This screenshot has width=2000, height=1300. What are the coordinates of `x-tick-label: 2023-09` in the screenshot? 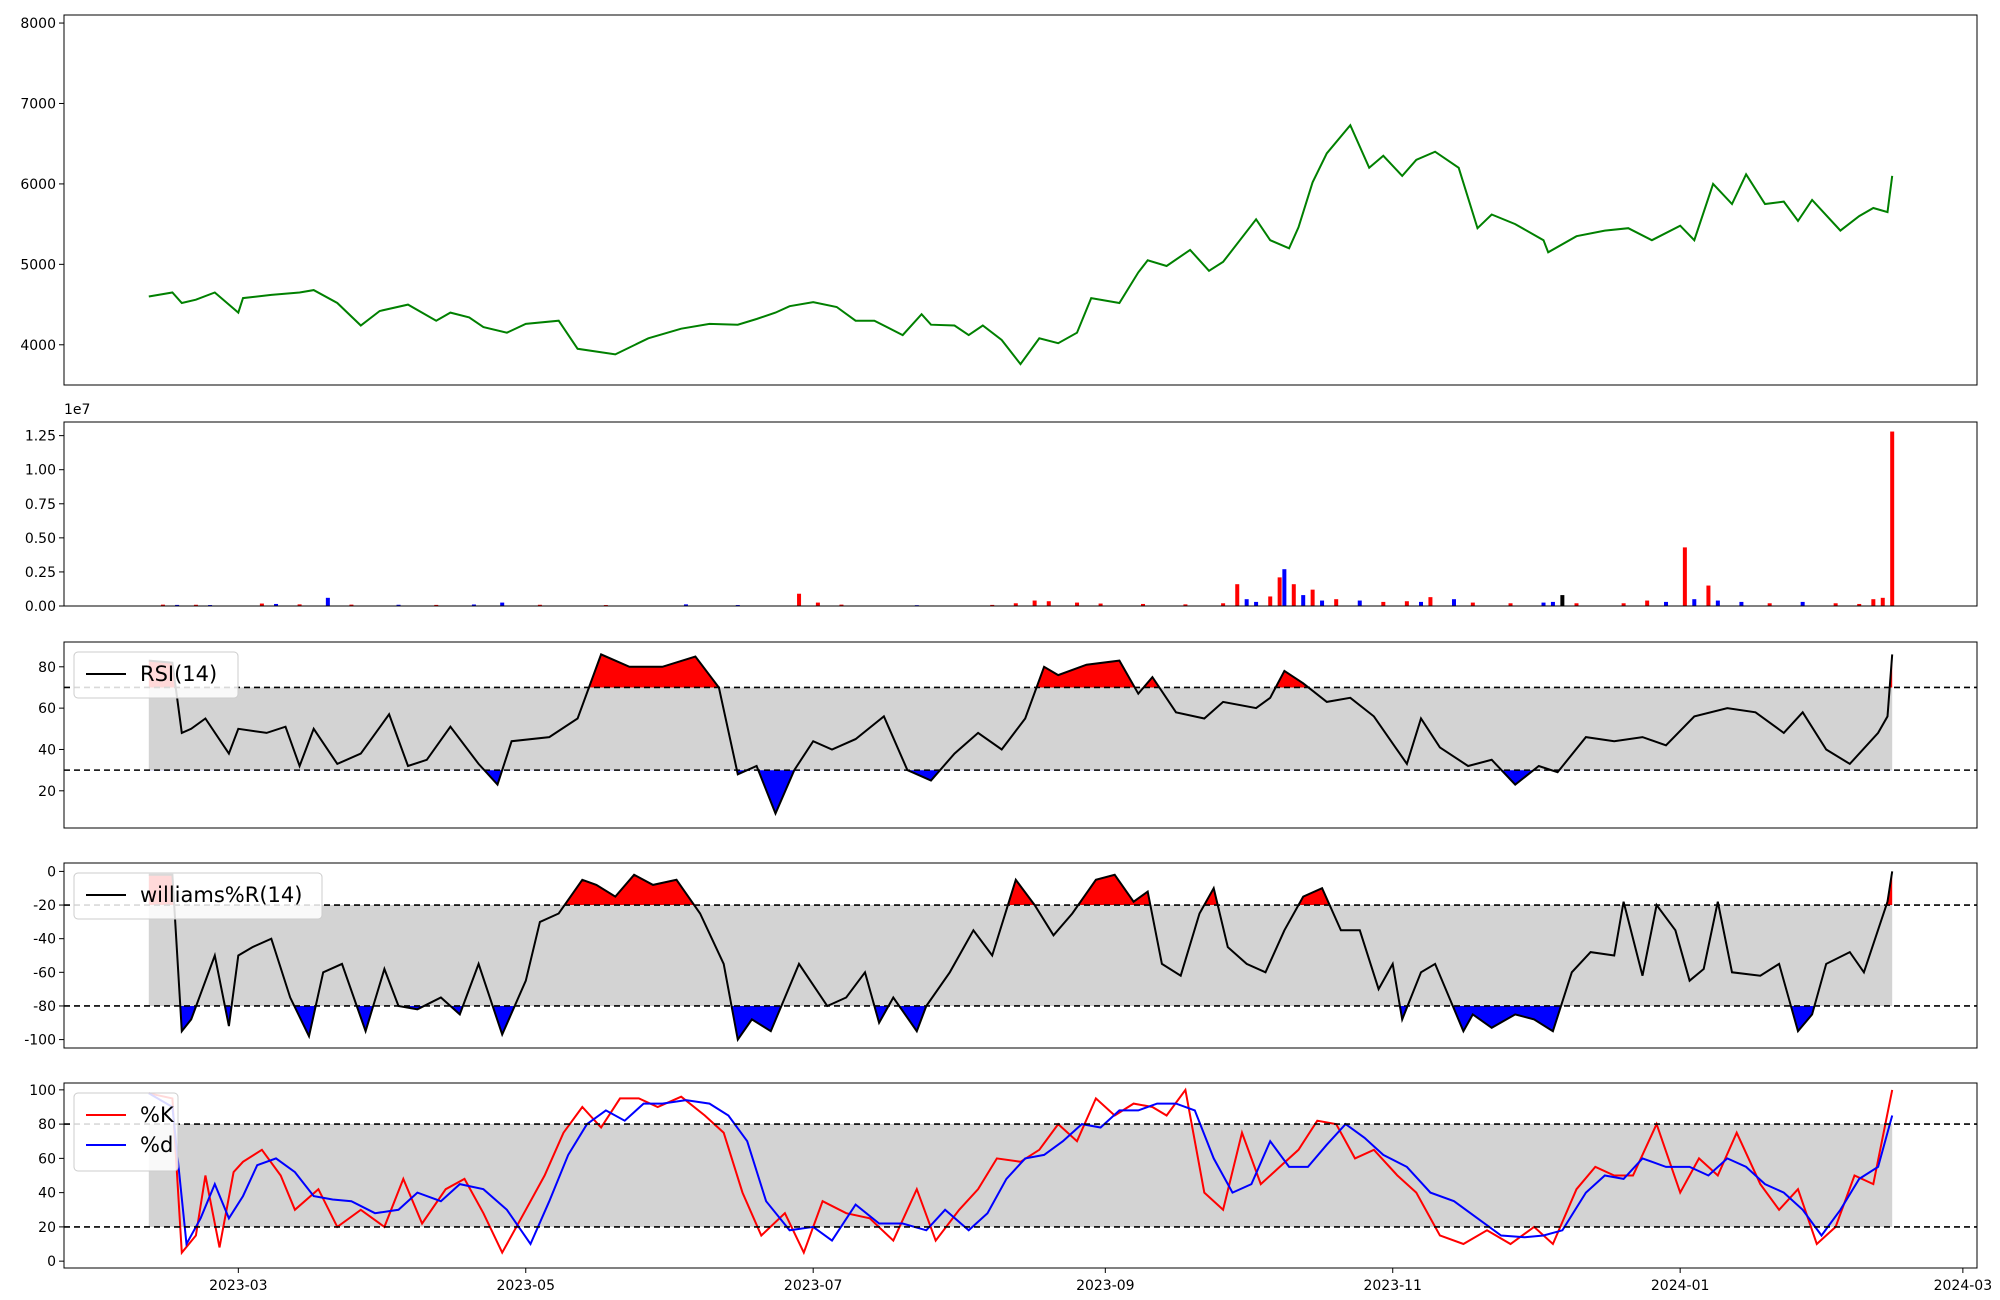 It's located at (1105, 1286).